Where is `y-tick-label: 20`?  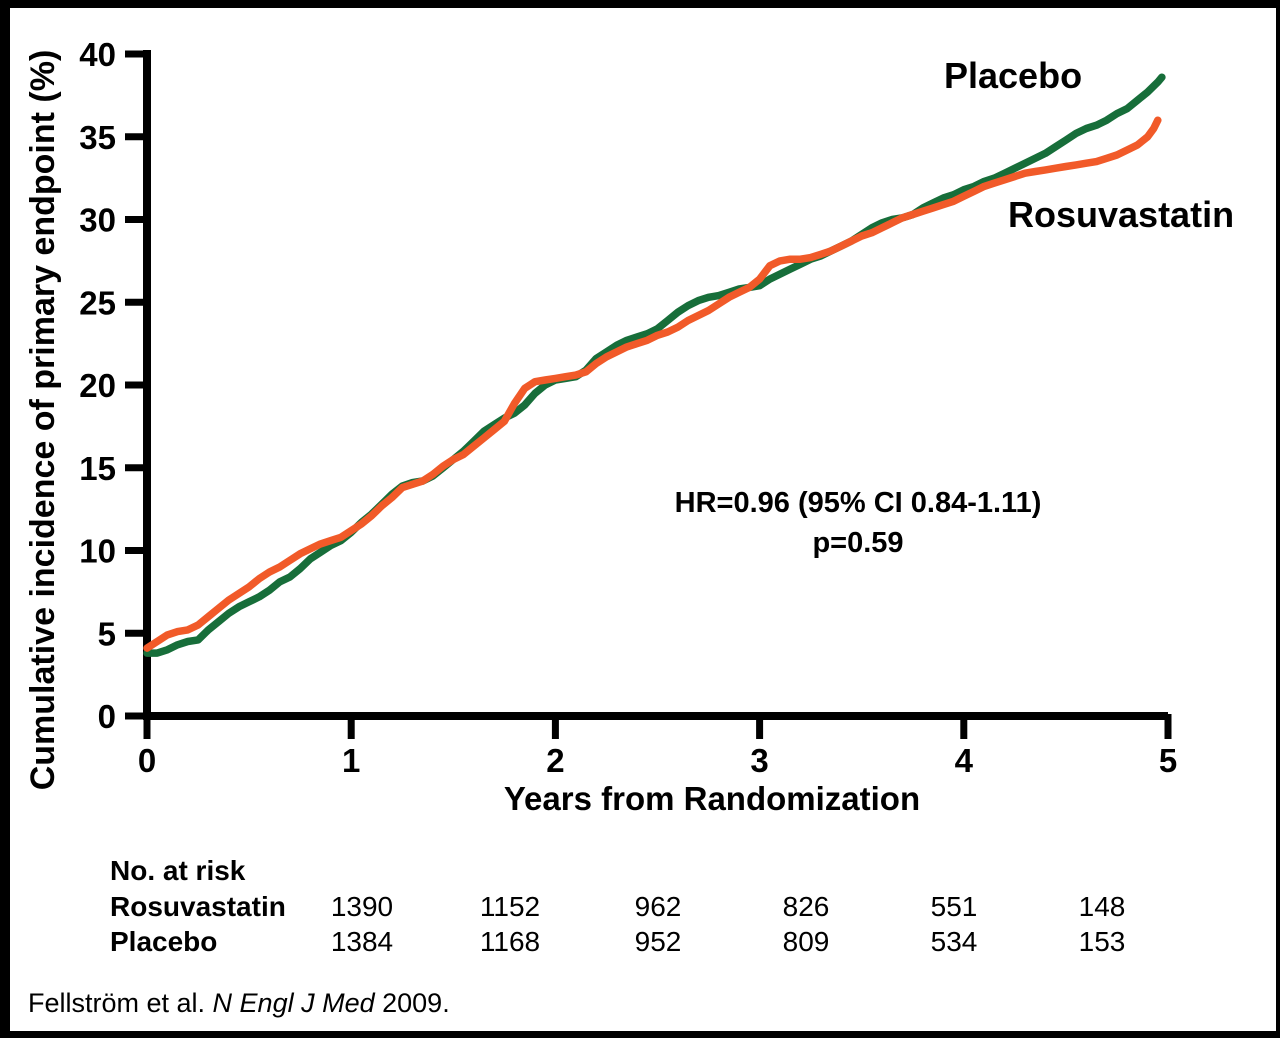
y-tick-label: 20 is located at coordinates (97, 385).